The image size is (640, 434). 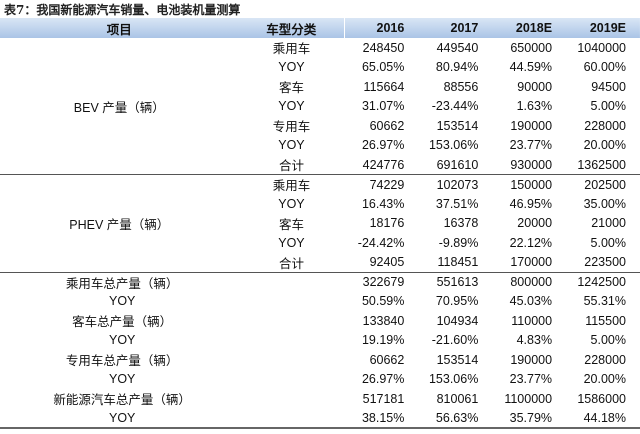 I want to click on total-label: 乘用车总产量（辆）, so click(x=172, y=281).